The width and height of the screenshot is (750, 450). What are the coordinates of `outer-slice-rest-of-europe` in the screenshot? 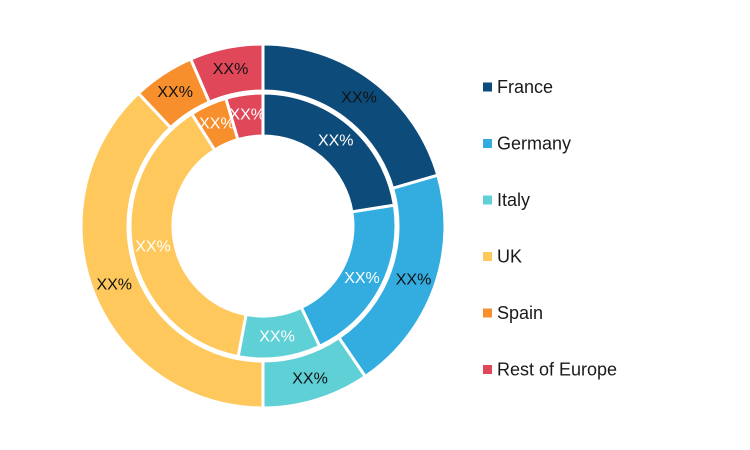 It's located at (226, 73).